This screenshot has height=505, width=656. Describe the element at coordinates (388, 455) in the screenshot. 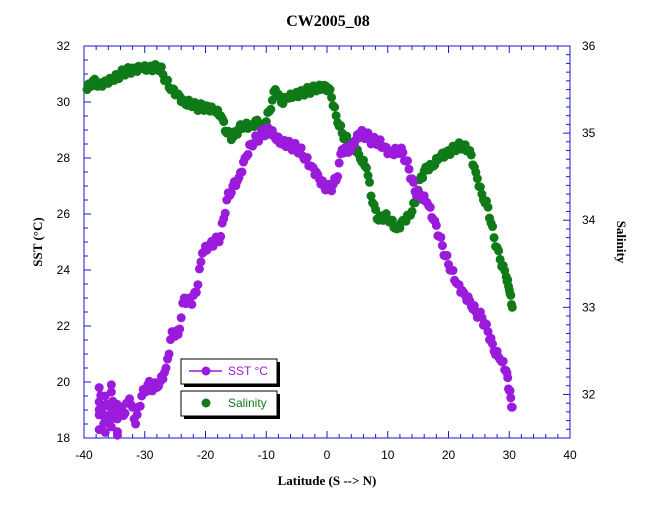

I see `x-tick-label: 10` at that location.